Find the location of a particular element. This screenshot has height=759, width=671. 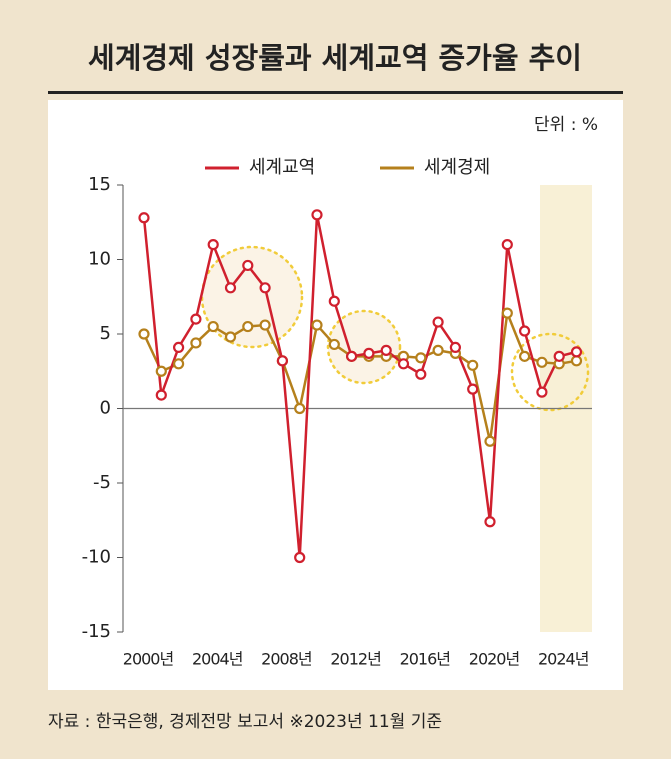

unit-label: 단위 : % is located at coordinates (566, 125).